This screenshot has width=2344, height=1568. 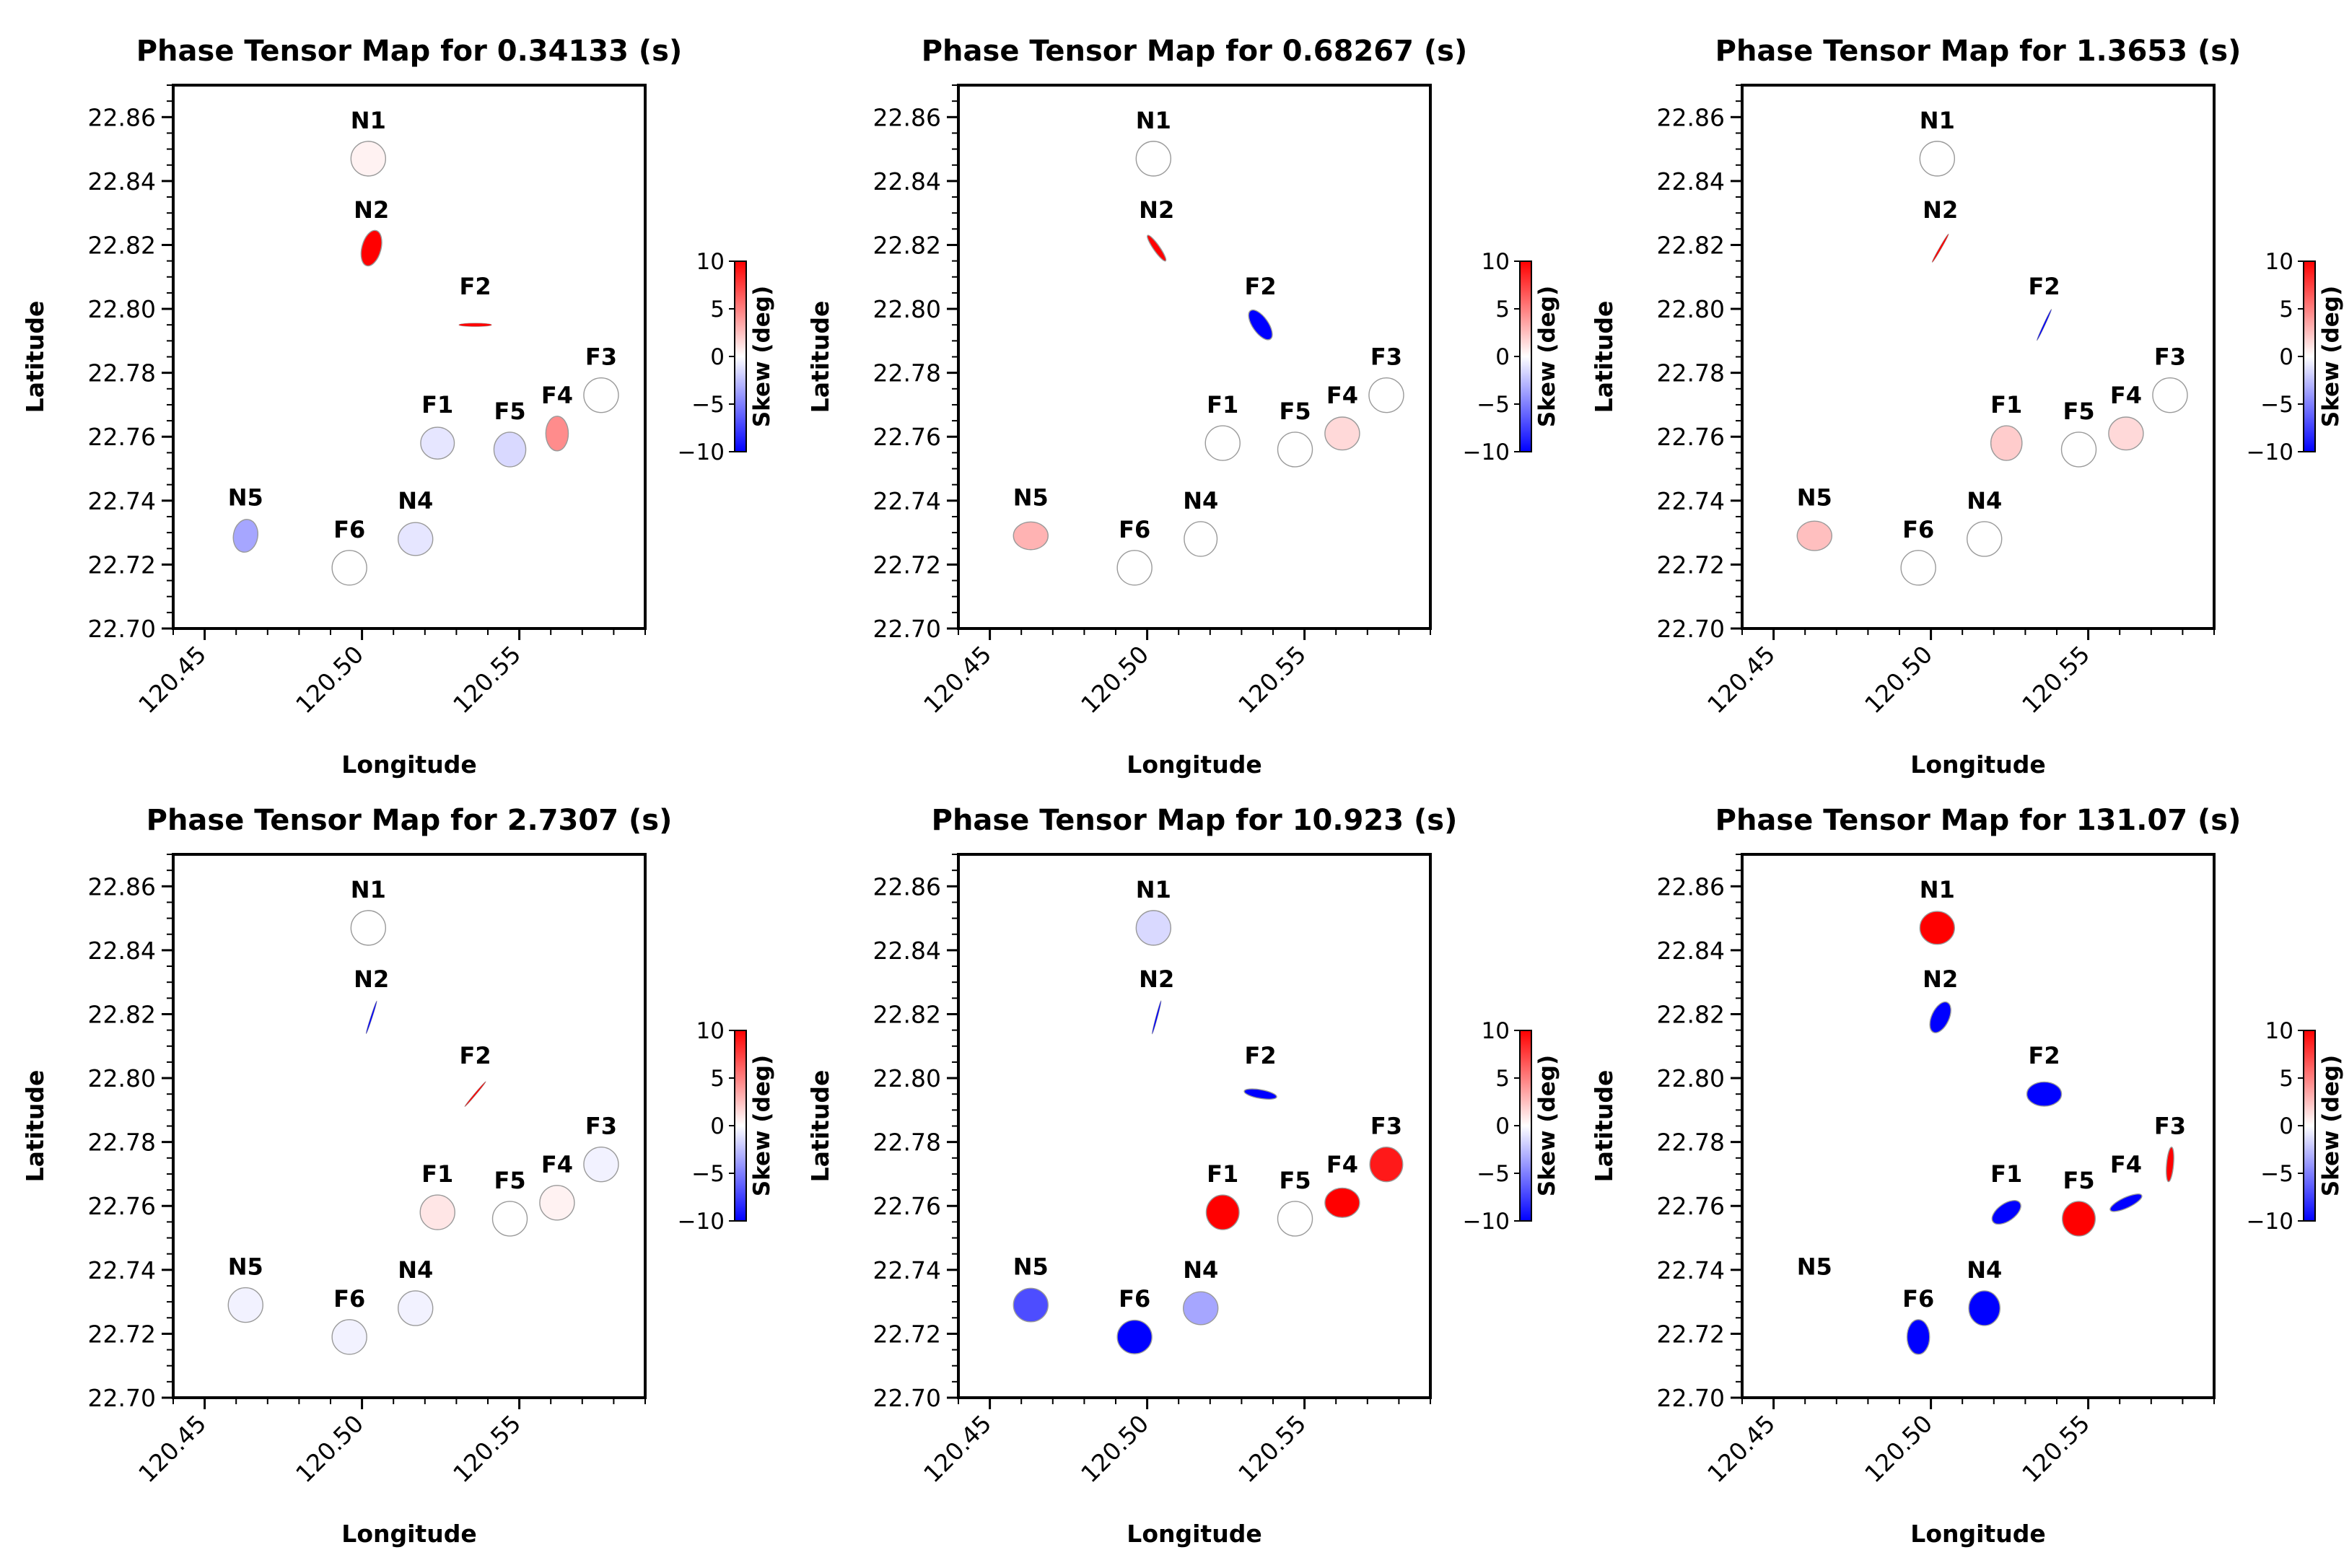 What do you see at coordinates (1222, 443) in the screenshot?
I see `phase-tensor-ellipse-f1` at bounding box center [1222, 443].